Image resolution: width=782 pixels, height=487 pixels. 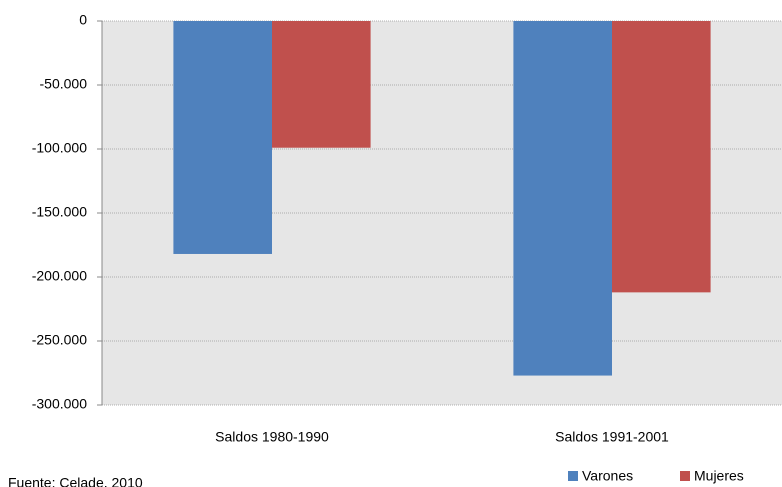 I want to click on y-tick-label: -100.000, so click(x=59, y=148).